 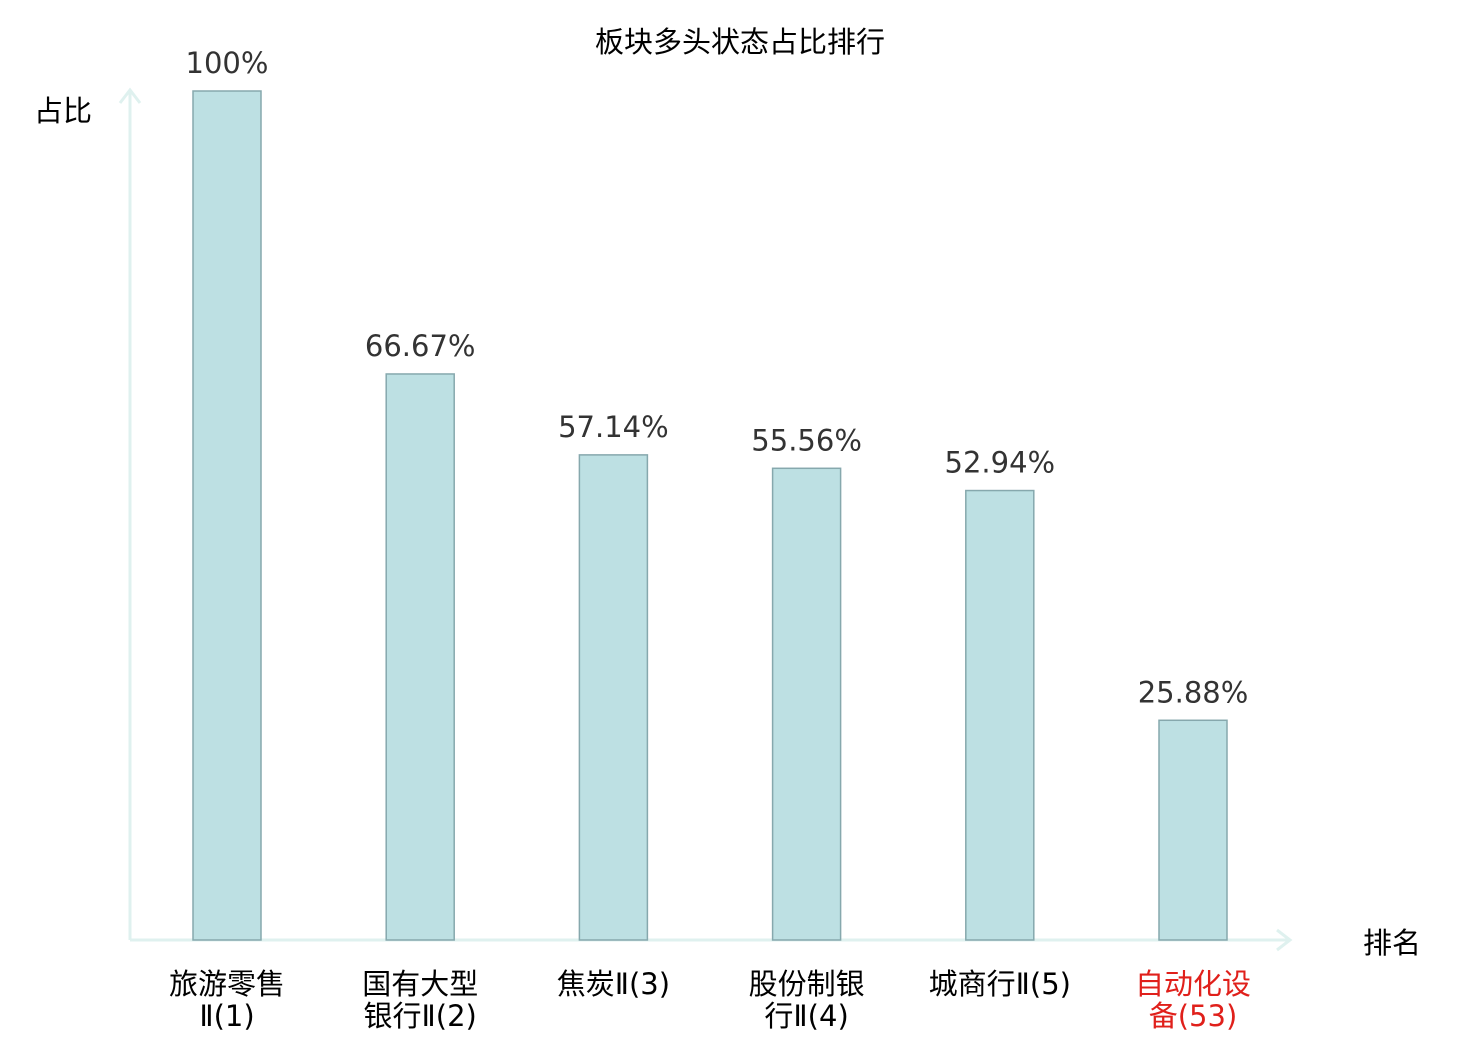 What do you see at coordinates (1392, 943) in the screenshot?
I see `x-axis-label: 排名` at bounding box center [1392, 943].